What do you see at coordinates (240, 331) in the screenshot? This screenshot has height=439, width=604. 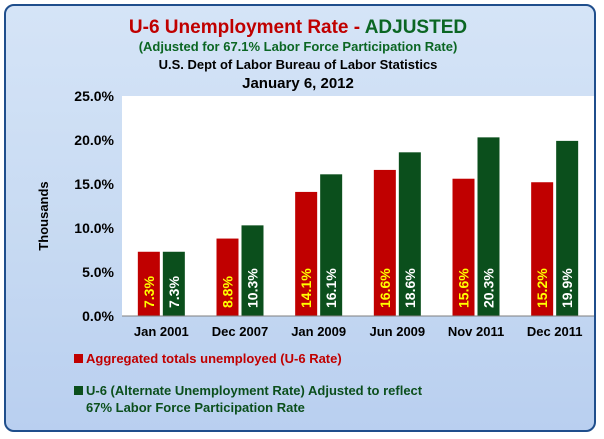 I see `x-tick-label: Dec 2007` at bounding box center [240, 331].